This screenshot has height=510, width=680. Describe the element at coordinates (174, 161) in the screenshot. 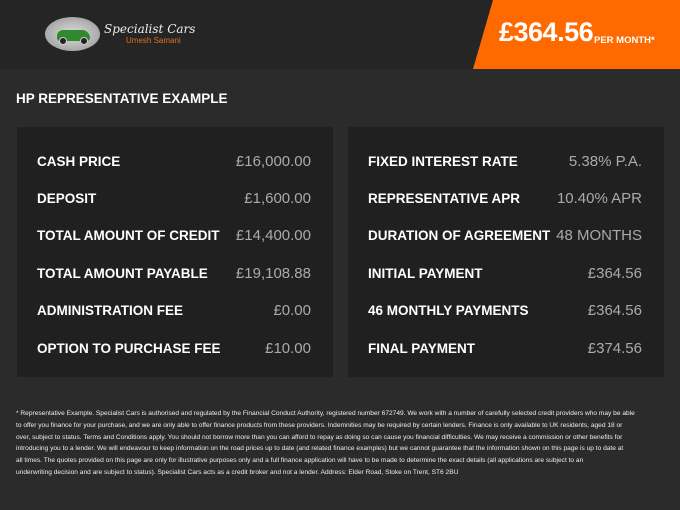

I see `finance-row: CASH PRICE £16,000.00` at that location.